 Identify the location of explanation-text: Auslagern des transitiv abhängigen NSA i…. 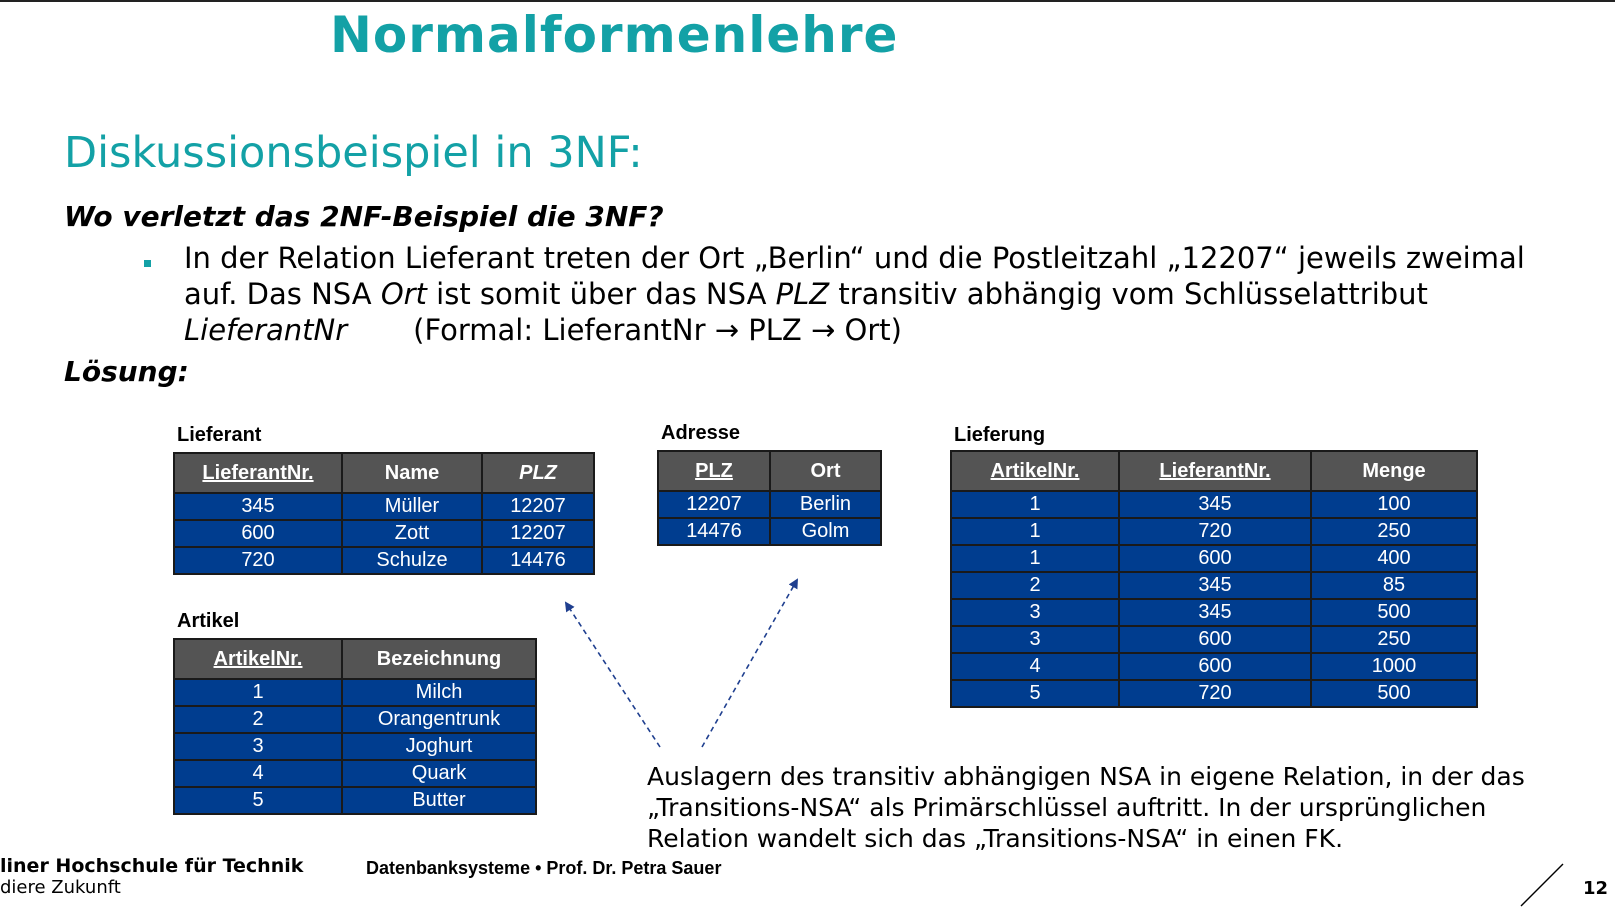
(1086, 807).